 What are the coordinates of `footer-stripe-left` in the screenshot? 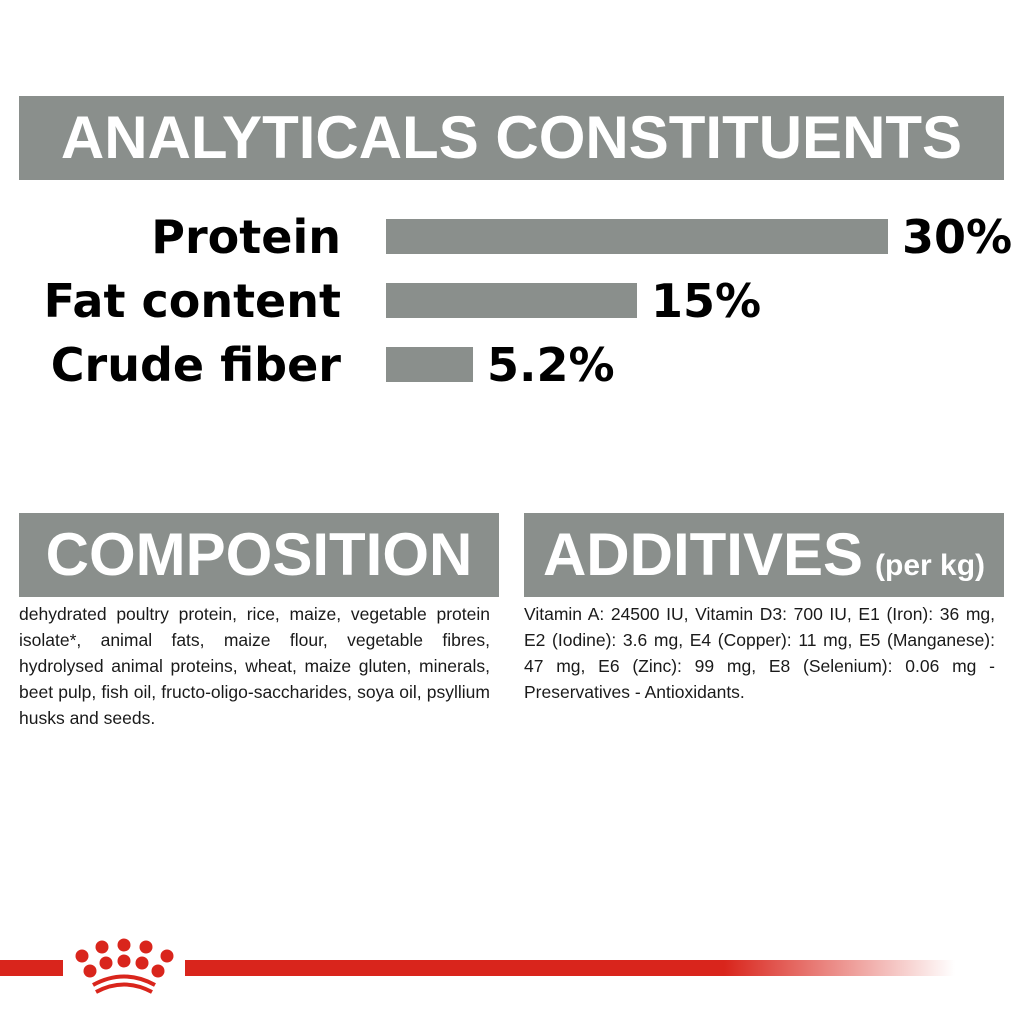 It's located at (31, 968).